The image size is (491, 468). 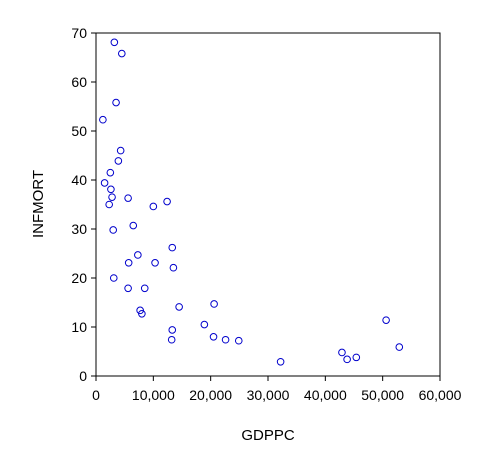 What do you see at coordinates (38, 204) in the screenshot?
I see `y-axis-title: INFMORT` at bounding box center [38, 204].